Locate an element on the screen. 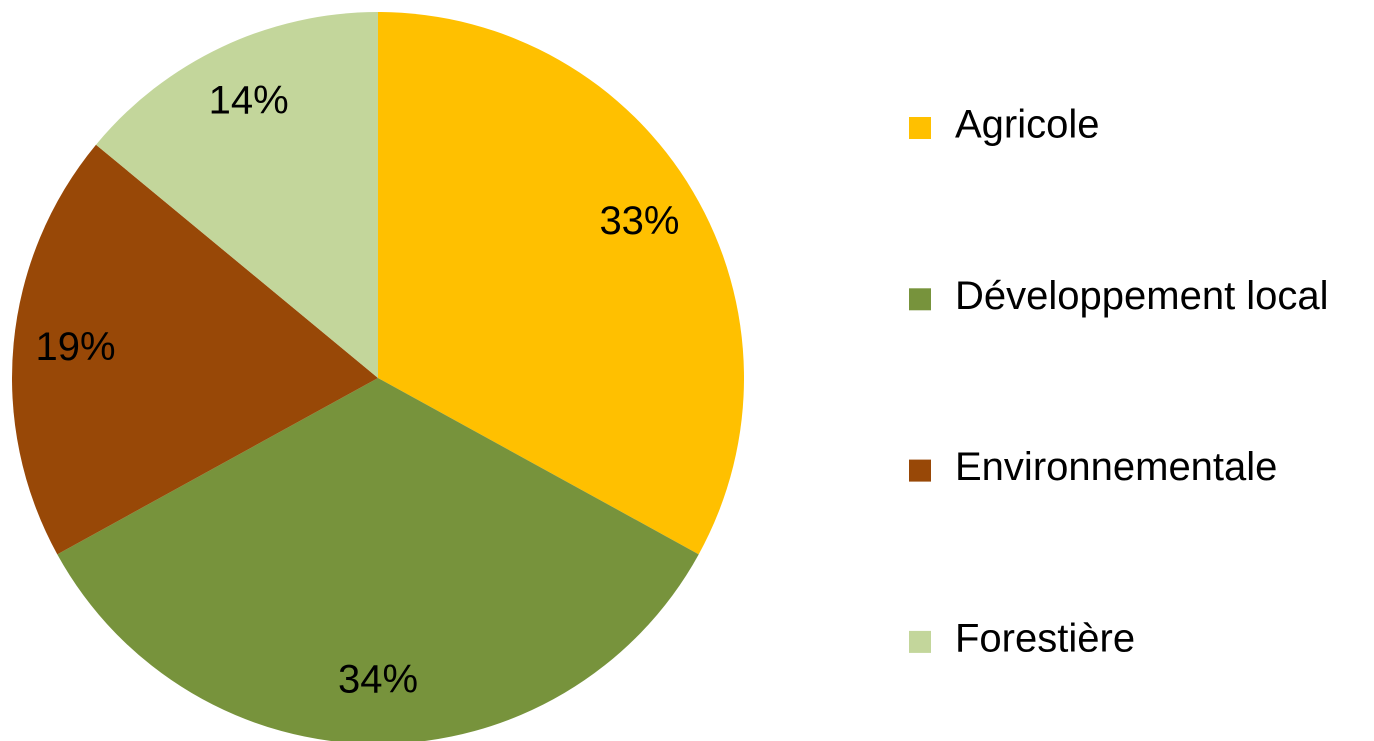 This screenshot has width=1374, height=741. data-label: 14% is located at coordinates (249, 101).